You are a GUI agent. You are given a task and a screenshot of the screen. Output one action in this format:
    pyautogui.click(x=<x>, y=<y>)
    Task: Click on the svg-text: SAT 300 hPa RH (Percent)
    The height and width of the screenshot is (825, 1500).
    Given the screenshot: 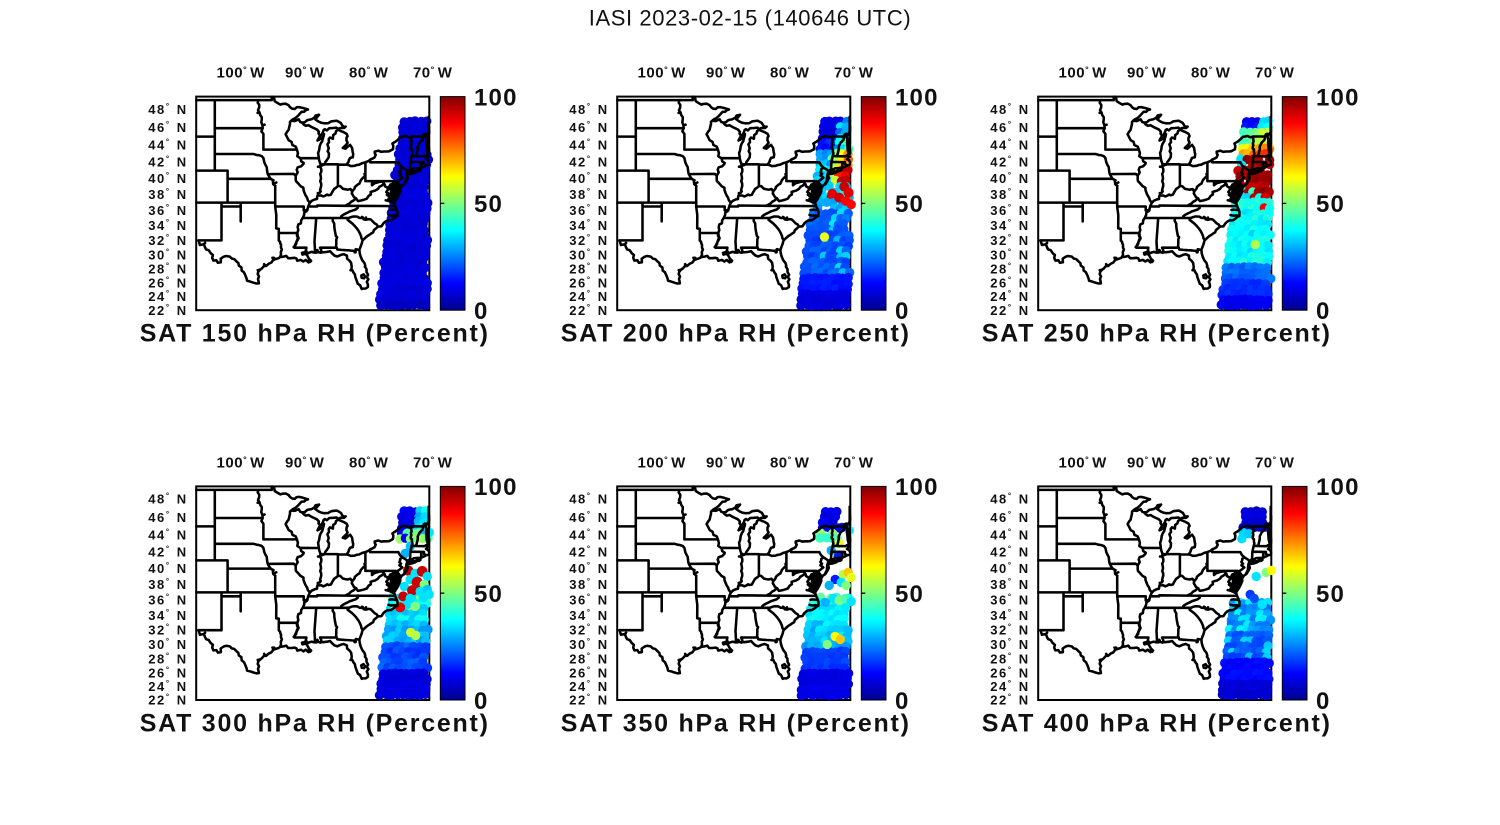 What is the action you would take?
    pyautogui.click(x=315, y=723)
    